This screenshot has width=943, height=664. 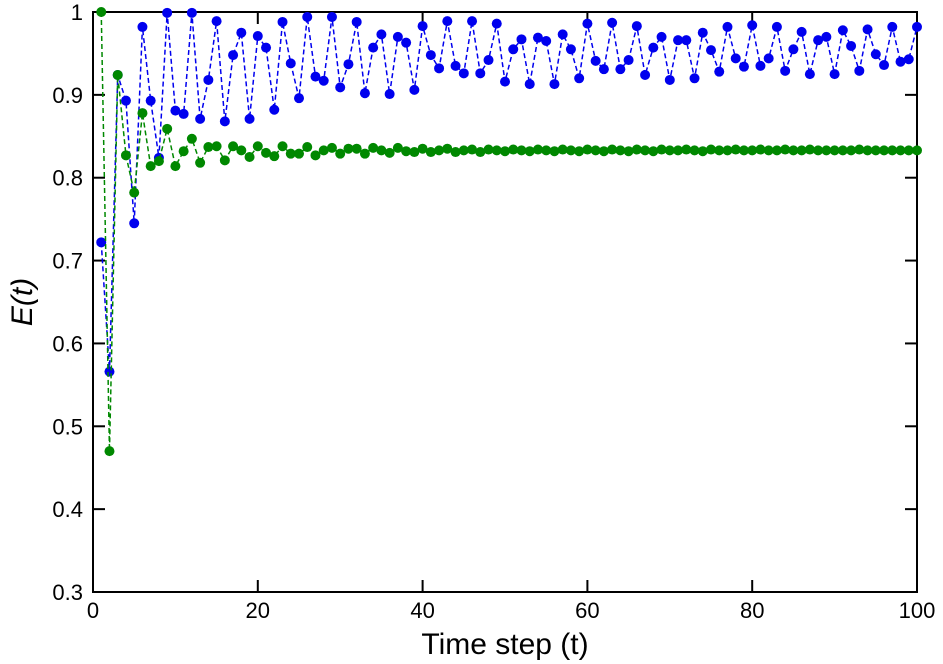 I want to click on x-axis-label: Time step (t), so click(x=504, y=644).